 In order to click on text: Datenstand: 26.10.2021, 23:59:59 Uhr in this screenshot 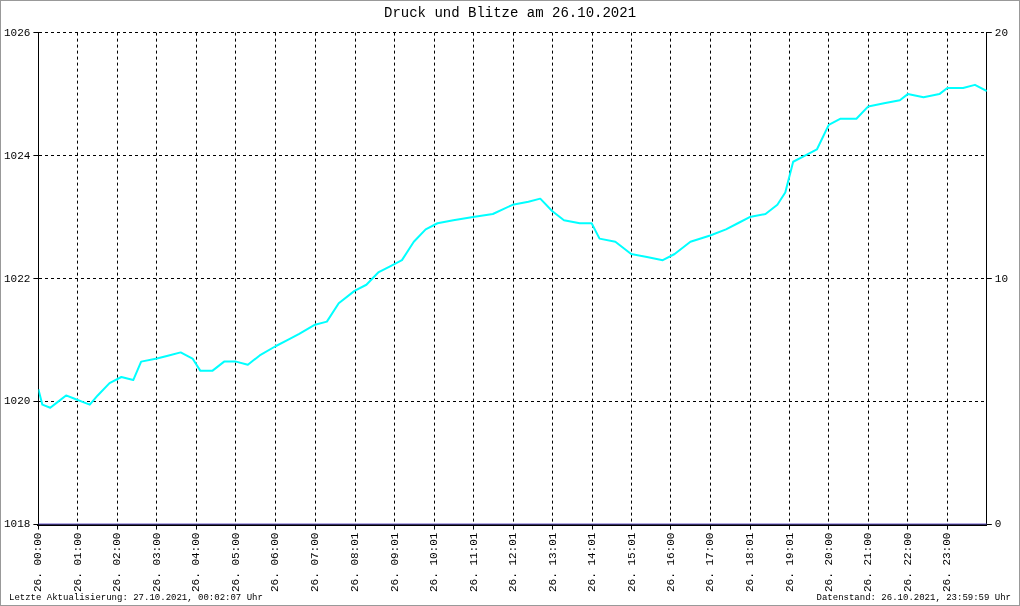, I will do `click(913, 598)`.